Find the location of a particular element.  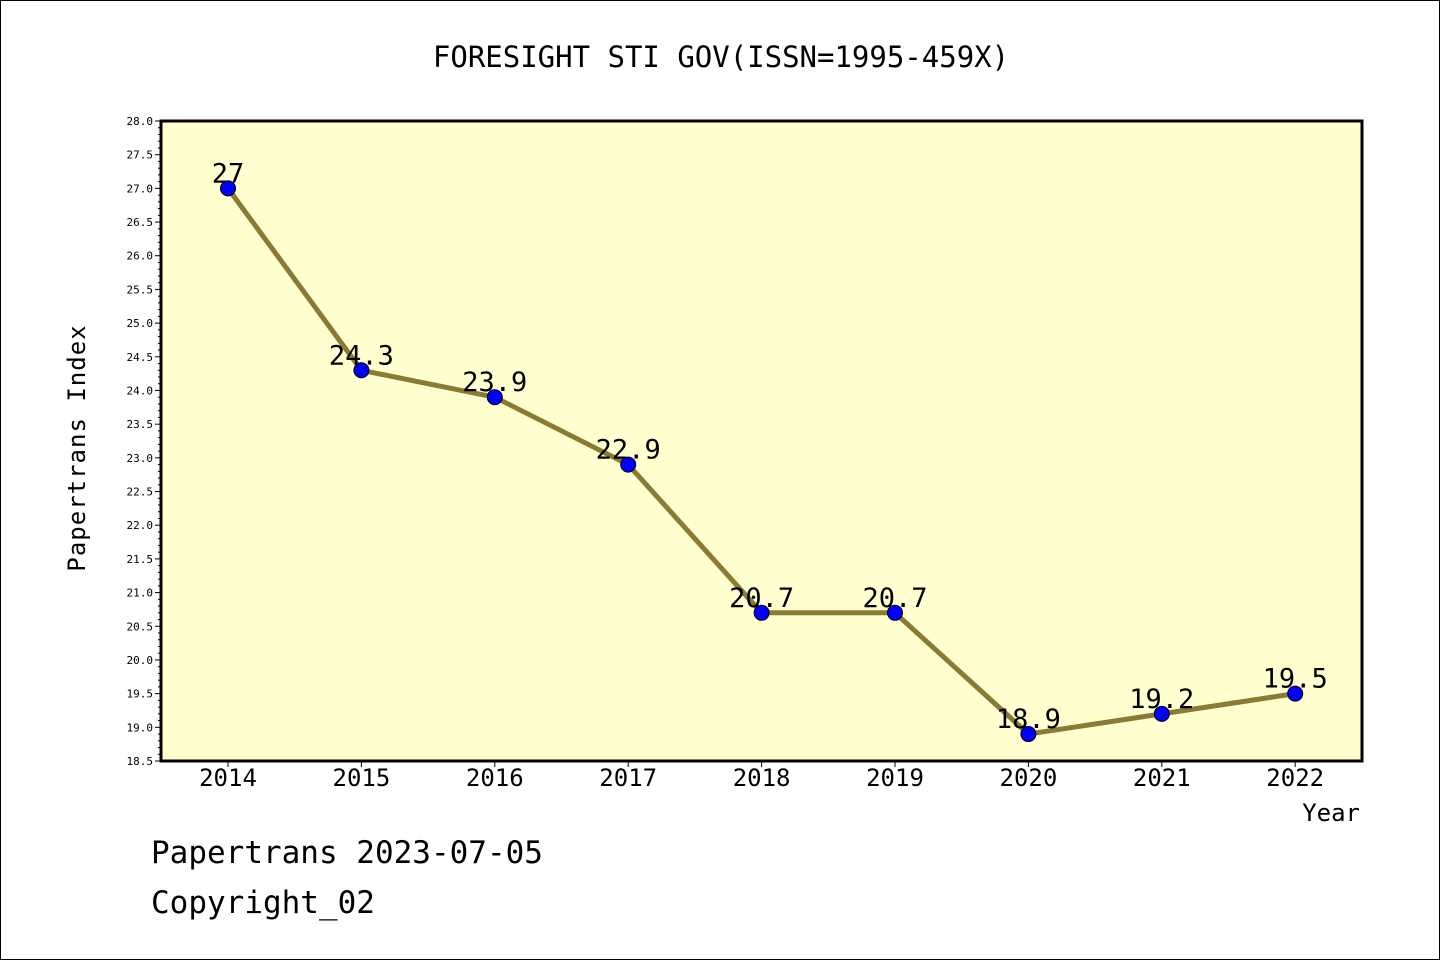

y-tick-label: 23.0 is located at coordinates (140, 458).